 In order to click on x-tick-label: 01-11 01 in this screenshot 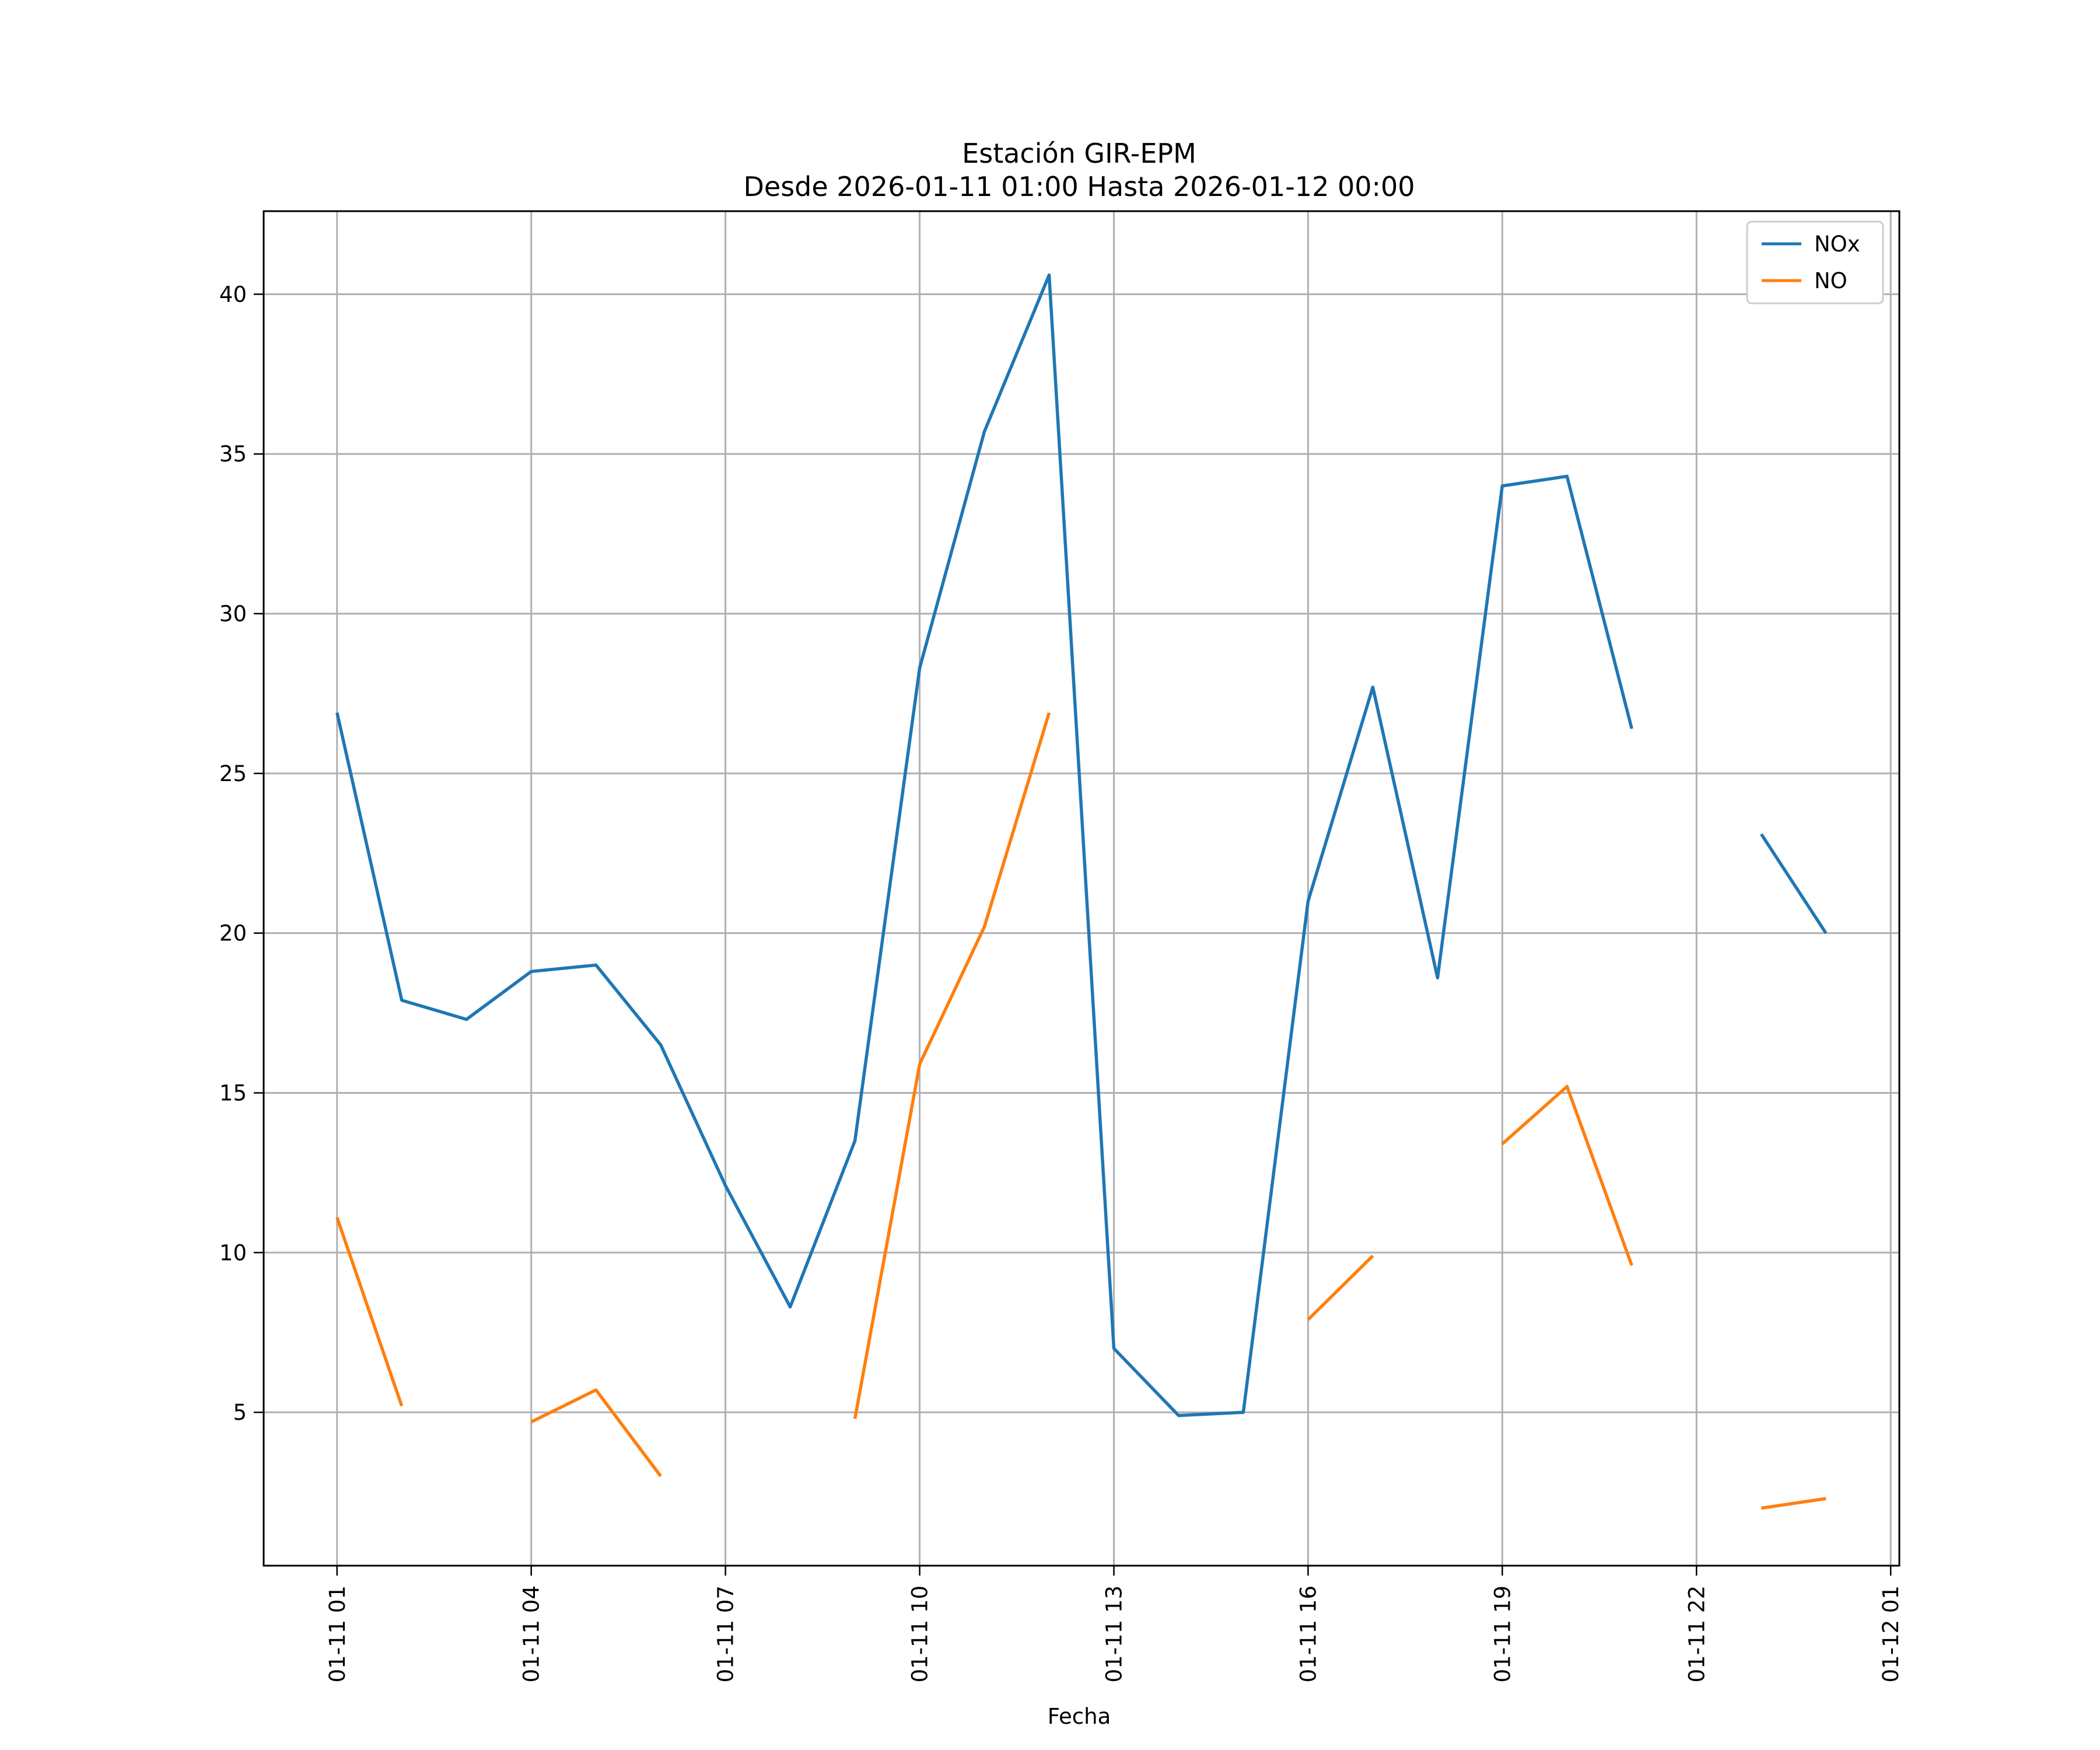, I will do `click(337, 1634)`.